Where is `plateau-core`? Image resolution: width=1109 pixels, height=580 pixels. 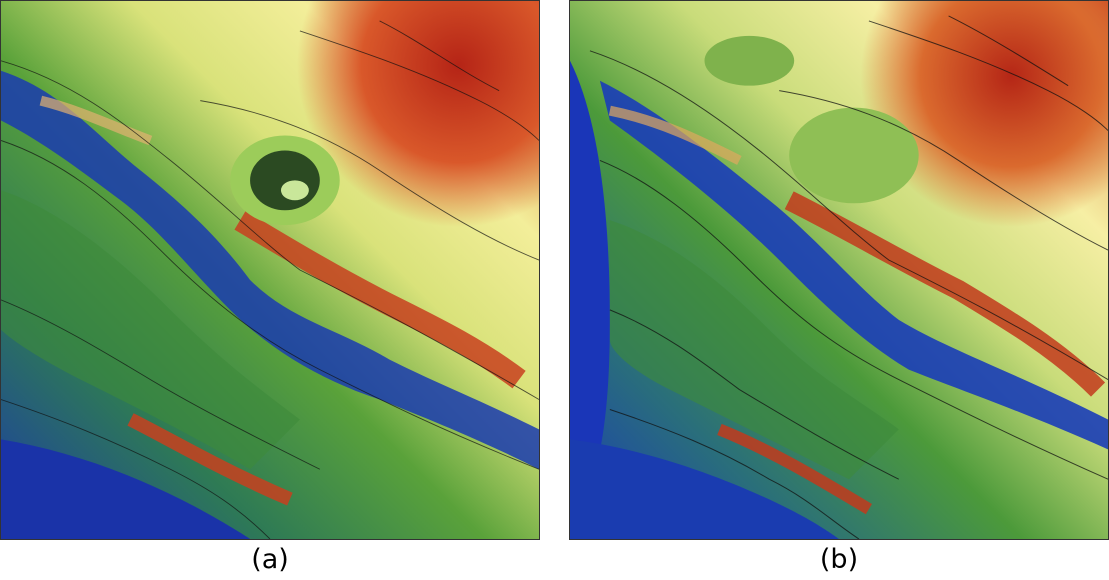
plateau-core is located at coordinates (285, 180).